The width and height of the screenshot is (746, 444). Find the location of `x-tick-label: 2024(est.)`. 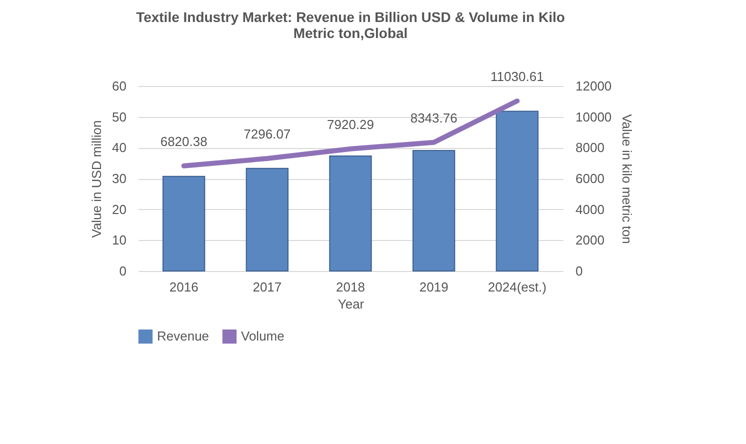

x-tick-label: 2024(est.) is located at coordinates (517, 287).